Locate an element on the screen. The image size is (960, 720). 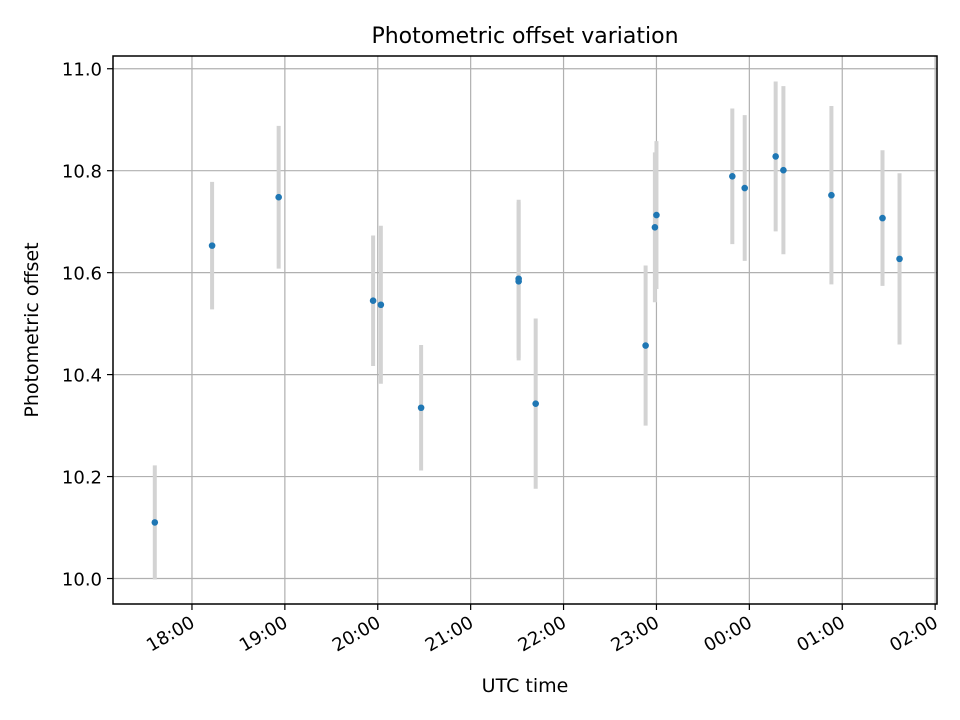
y-tick-label: 10.2 is located at coordinates (82, 478).